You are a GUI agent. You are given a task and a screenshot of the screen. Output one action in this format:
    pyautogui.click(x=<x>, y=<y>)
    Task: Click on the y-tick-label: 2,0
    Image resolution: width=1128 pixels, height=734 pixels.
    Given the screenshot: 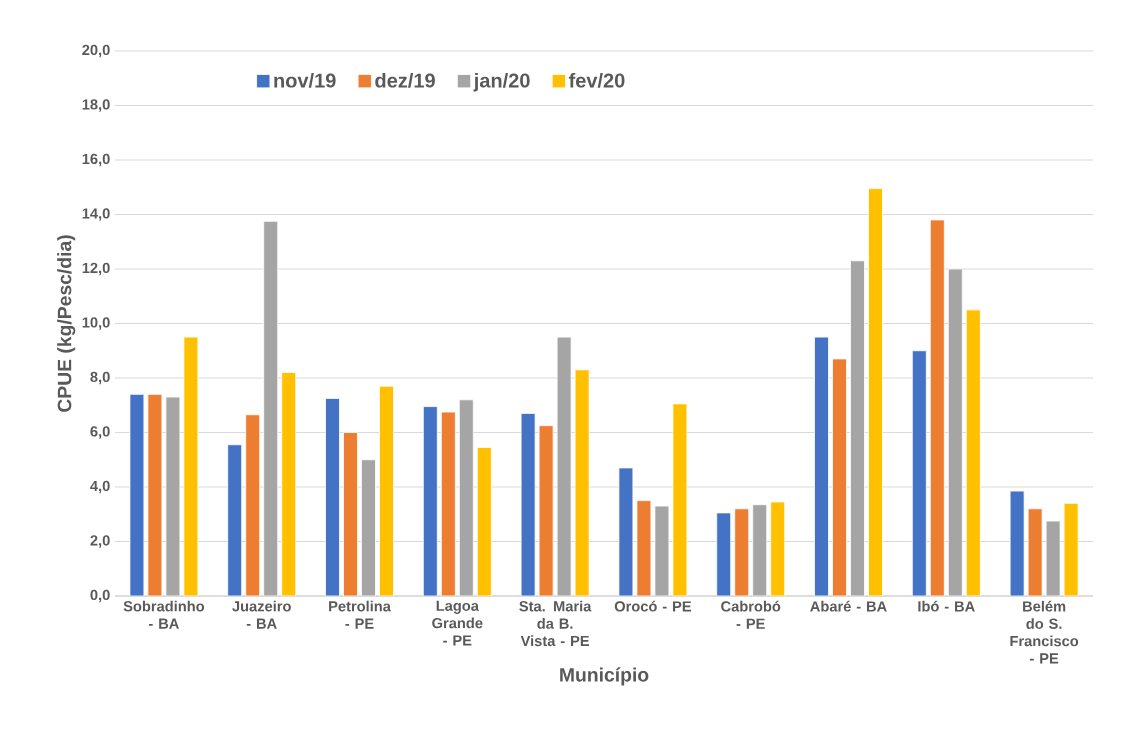 What is the action you would take?
    pyautogui.click(x=100, y=541)
    